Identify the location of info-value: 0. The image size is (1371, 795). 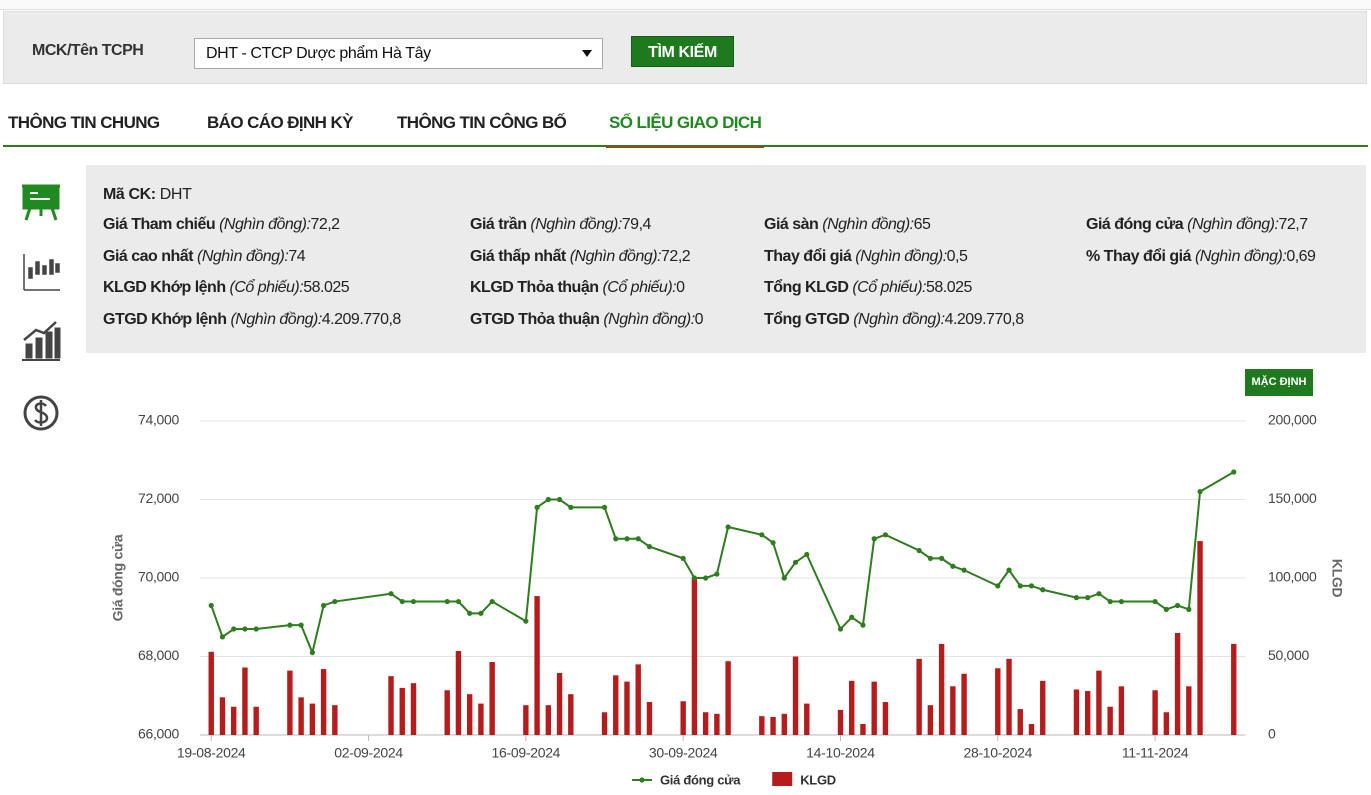
(699, 319).